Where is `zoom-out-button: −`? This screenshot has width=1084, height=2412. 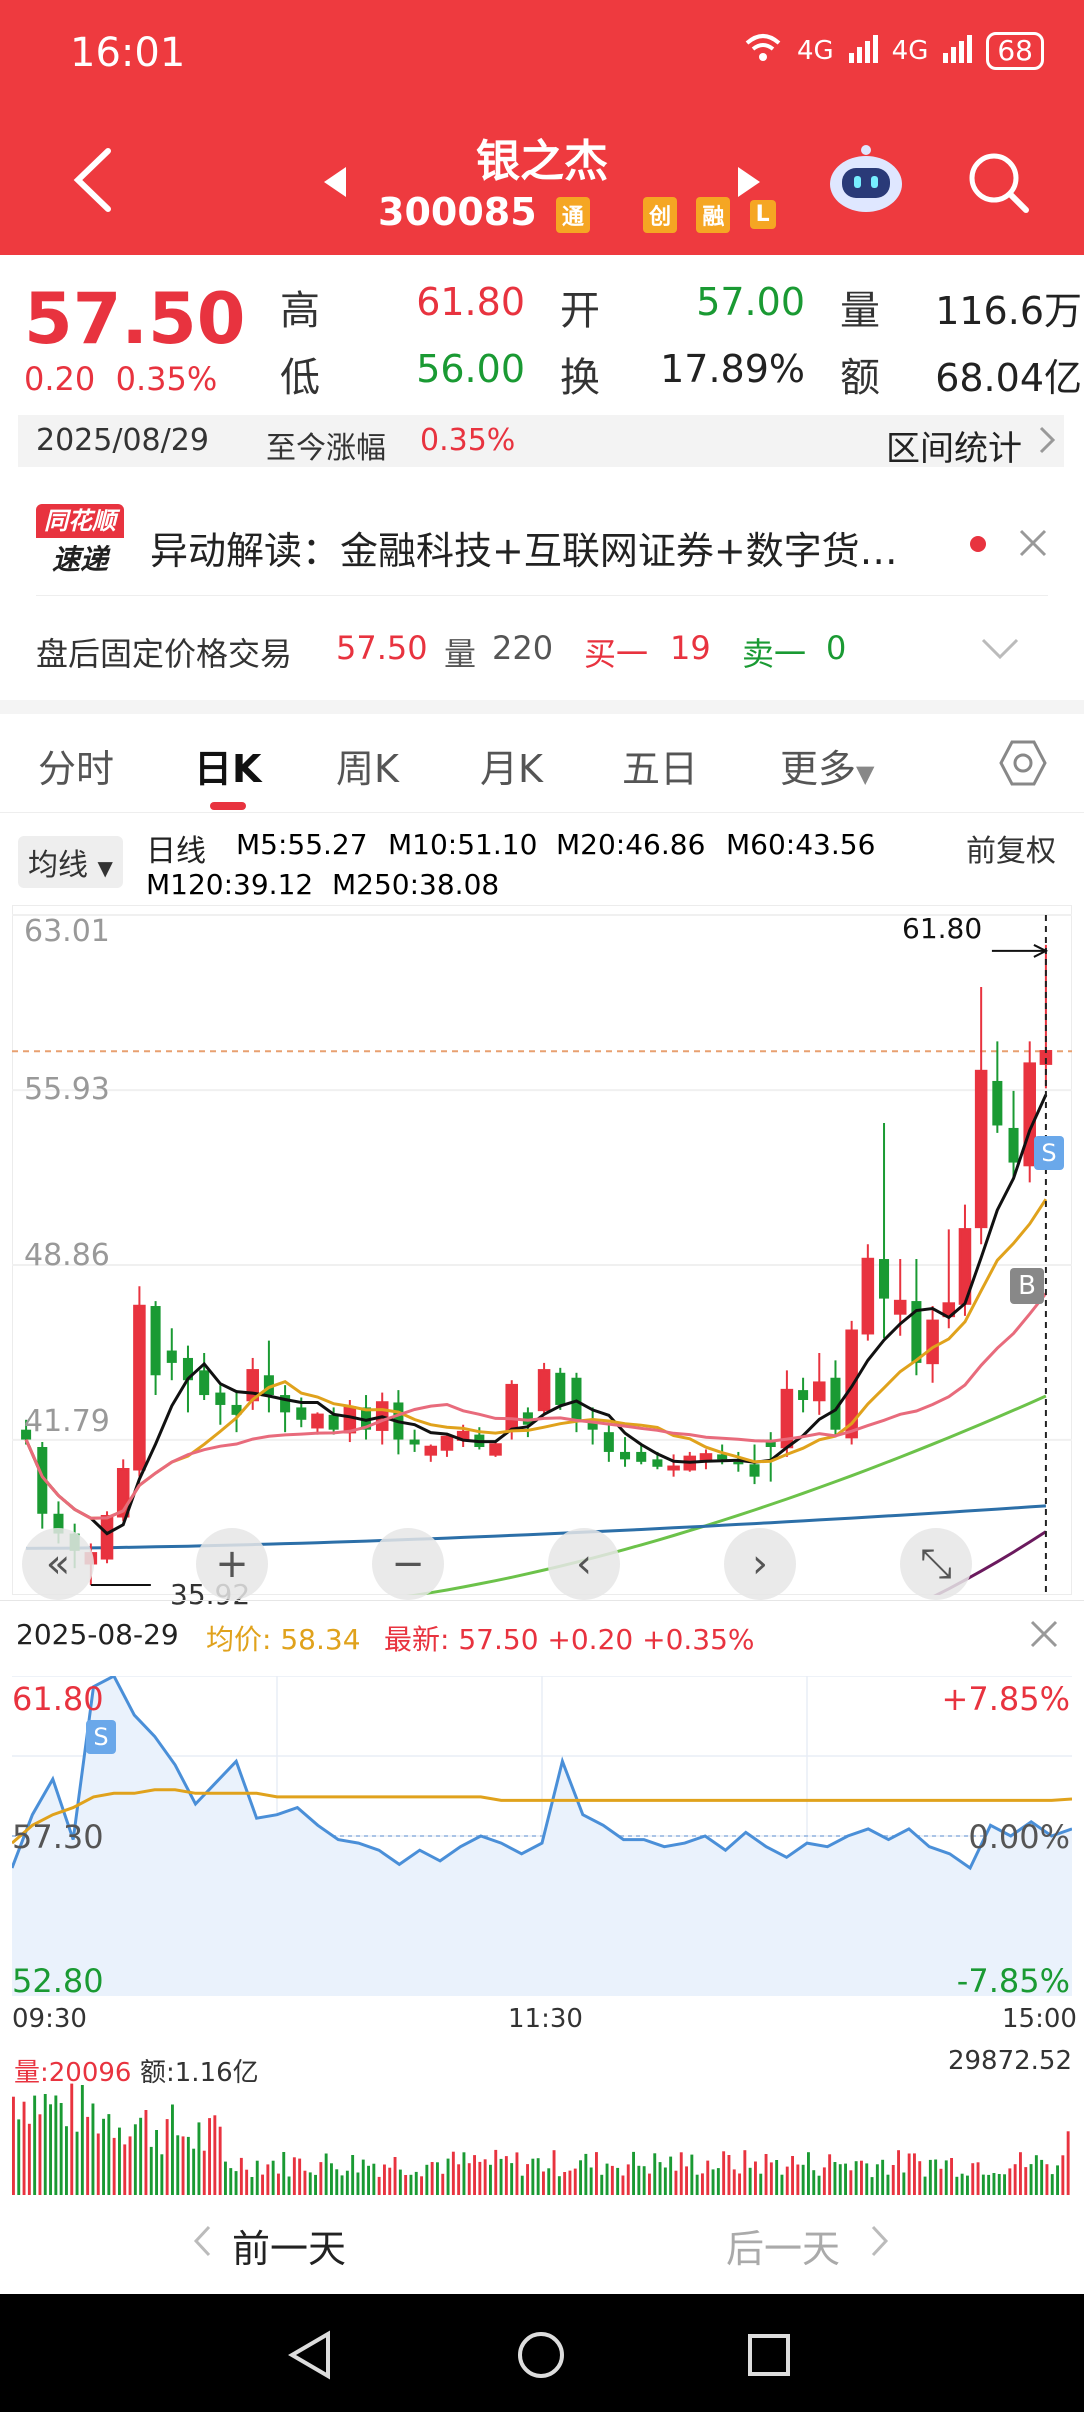
zoom-out-button: − is located at coordinates (408, 1564).